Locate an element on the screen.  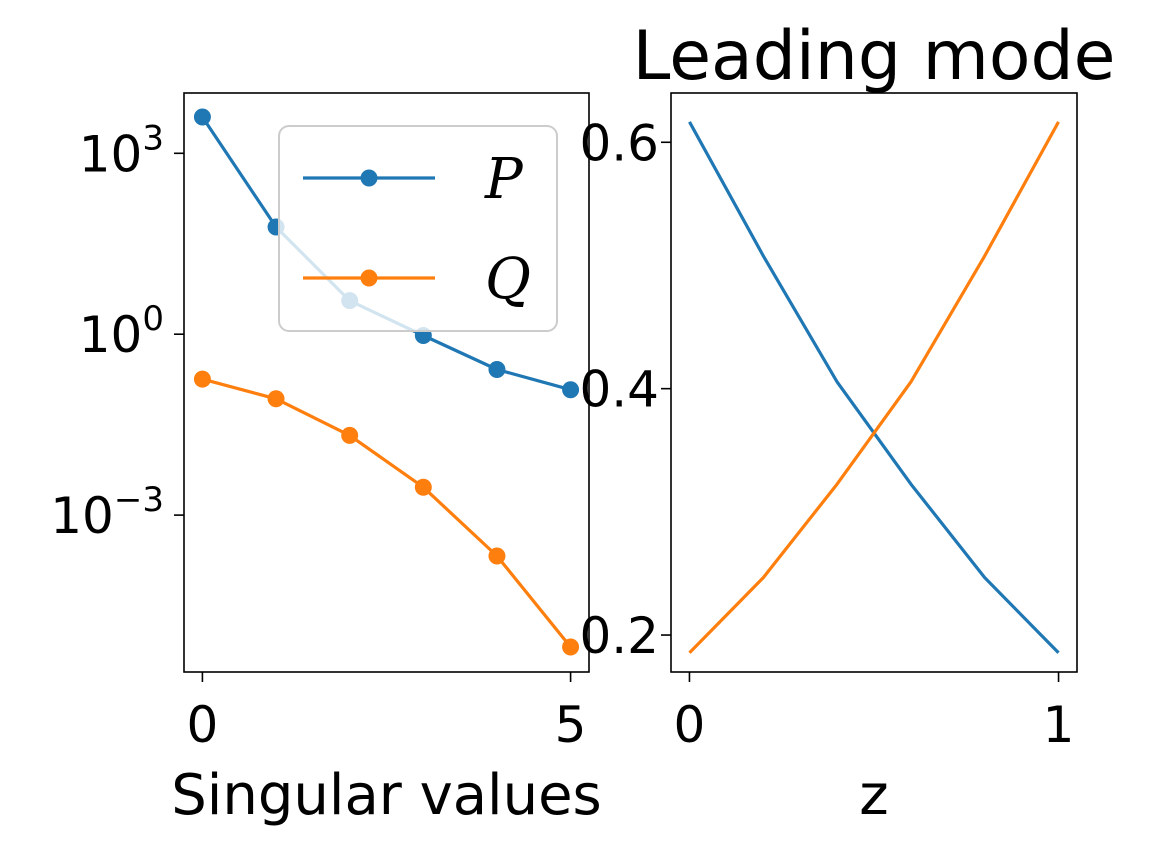
x-tick-label: 5 is located at coordinates (571, 725).